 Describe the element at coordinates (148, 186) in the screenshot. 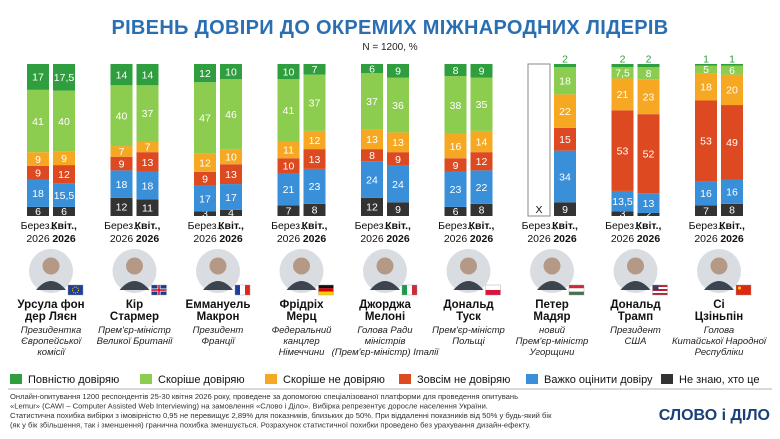

I see `bar-value-label: 18` at that location.